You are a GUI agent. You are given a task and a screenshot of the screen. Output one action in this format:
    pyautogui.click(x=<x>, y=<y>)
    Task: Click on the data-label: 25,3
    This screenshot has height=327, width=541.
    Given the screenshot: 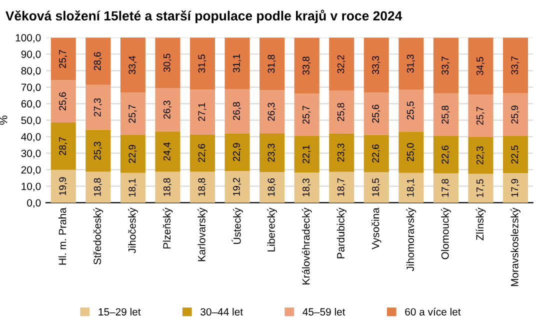 What is the action you would take?
    pyautogui.click(x=98, y=151)
    